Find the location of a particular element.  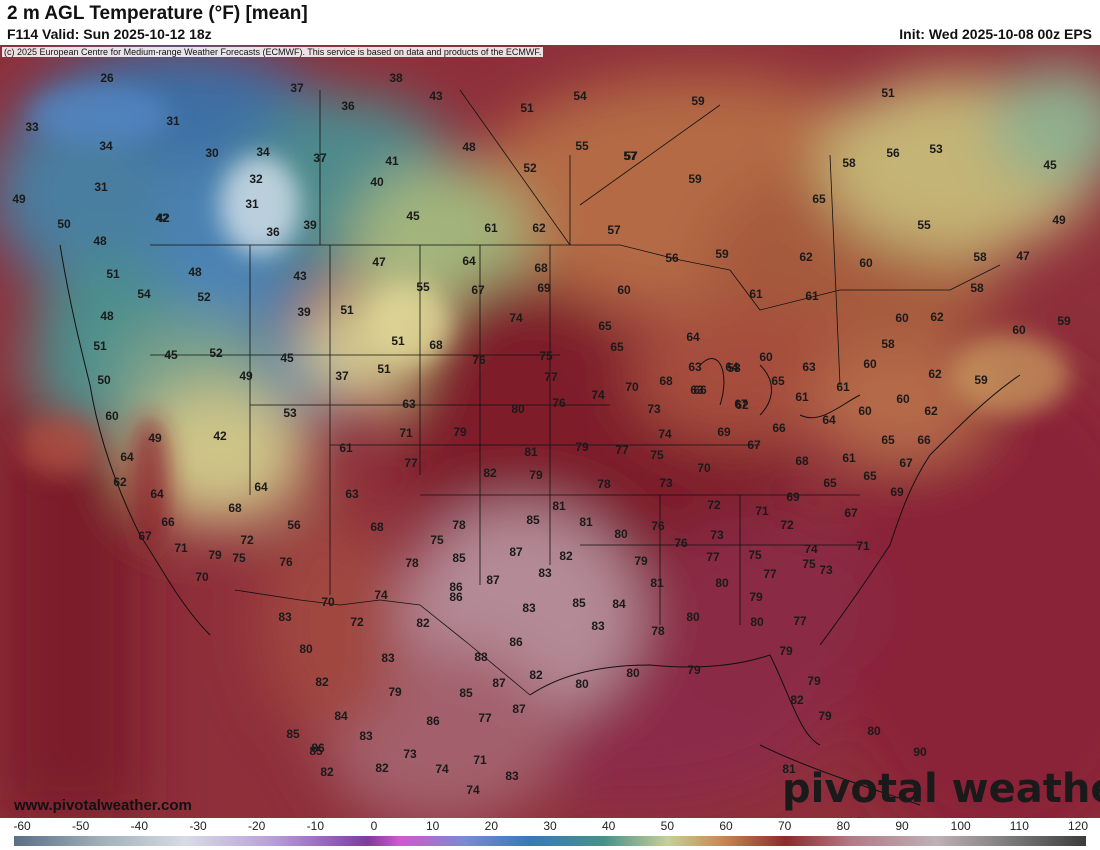

temperature-value: 47 is located at coordinates (1023, 256).